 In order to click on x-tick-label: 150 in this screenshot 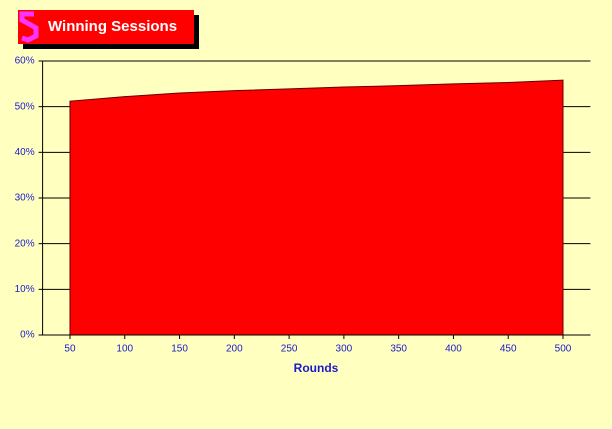, I will do `click(179, 349)`.